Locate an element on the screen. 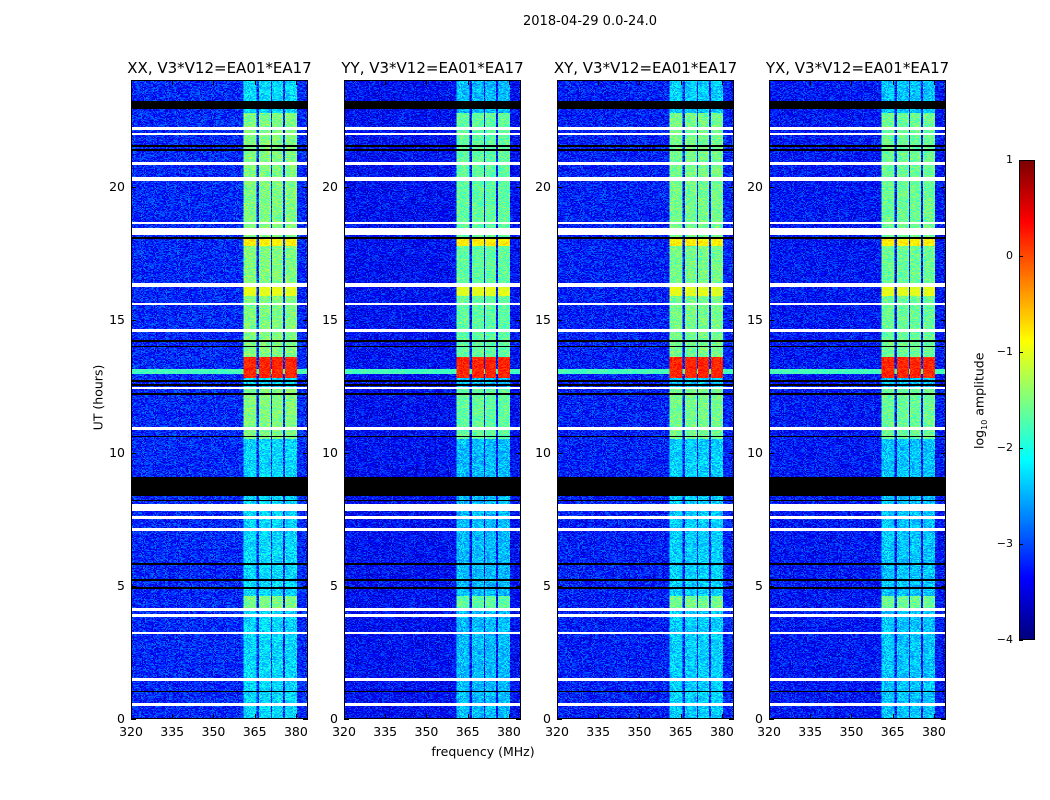 This screenshot has width=1050, height=800. colorbar-tick-label: 1 is located at coordinates (1009, 159).